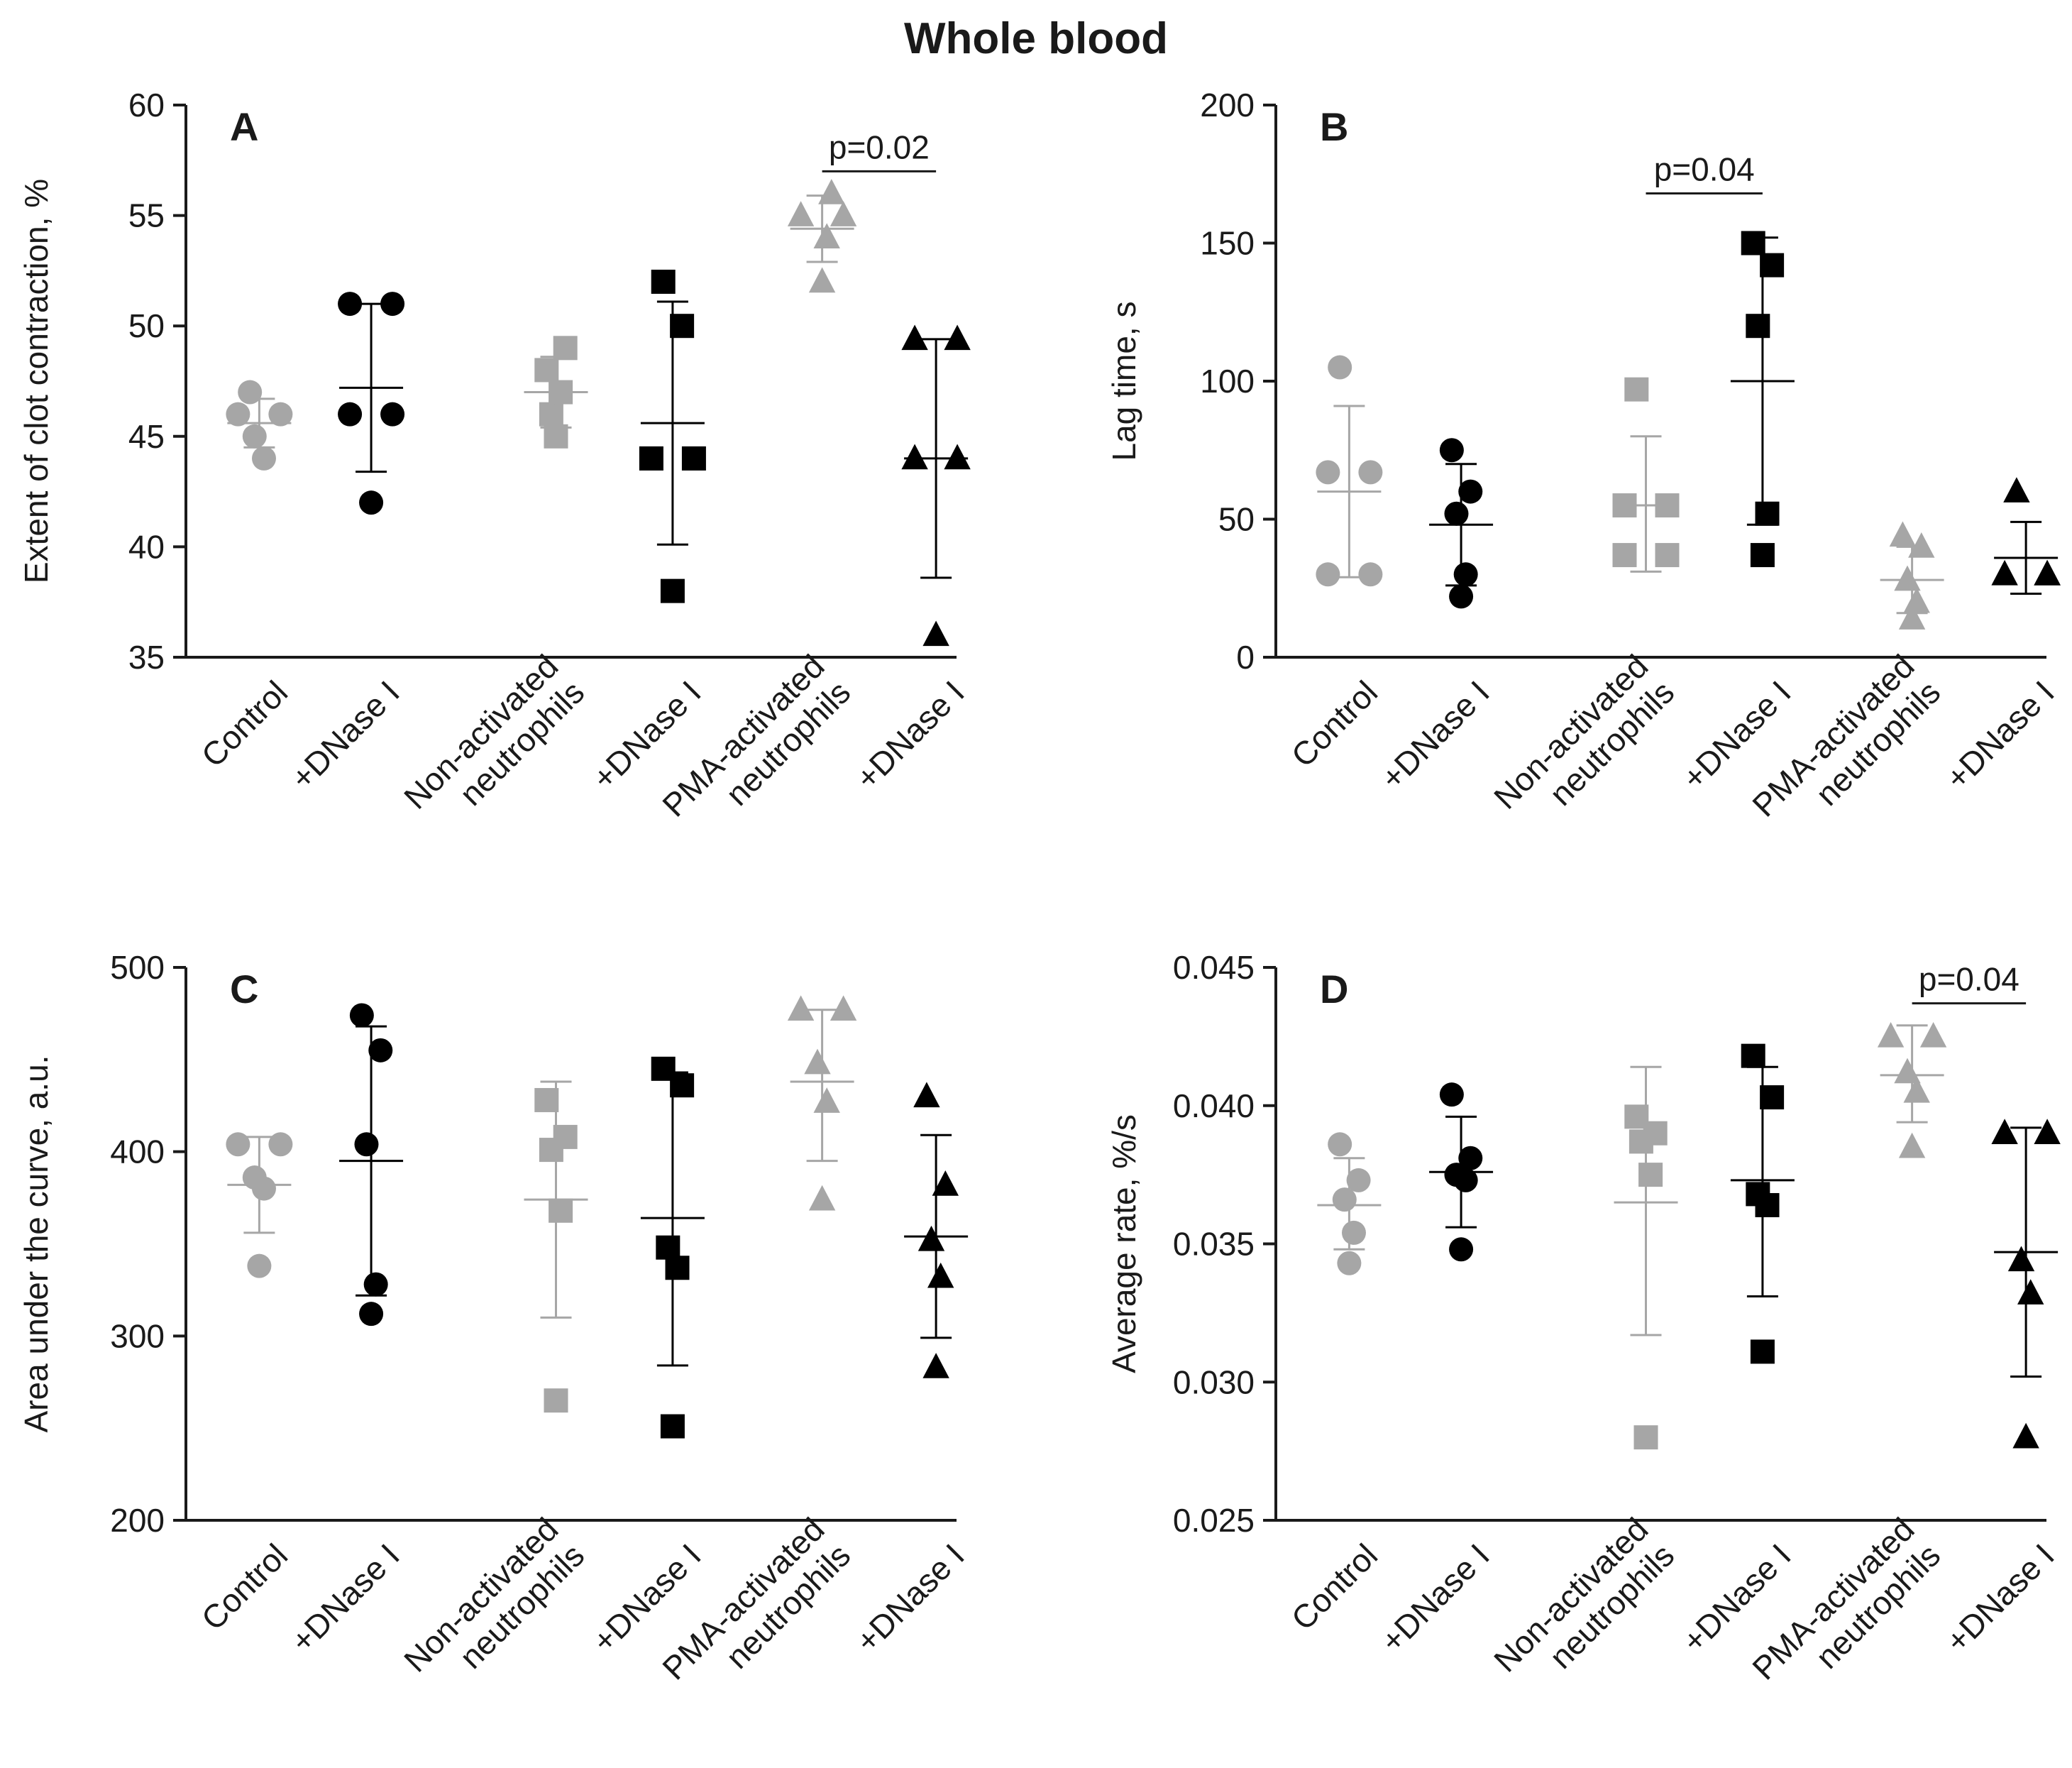 The height and width of the screenshot is (1768, 2072). Describe the element at coordinates (1245, 657) in the screenshot. I see `y-tick-label: 0` at that location.